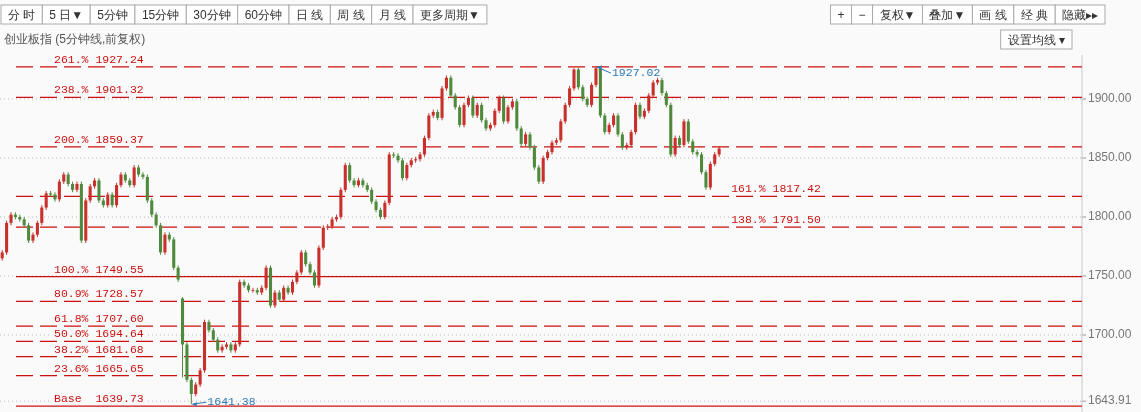 Image resolution: width=1141 pixels, height=412 pixels. Describe the element at coordinates (897, 15) in the screenshot. I see `text: 复权▼` at that location.